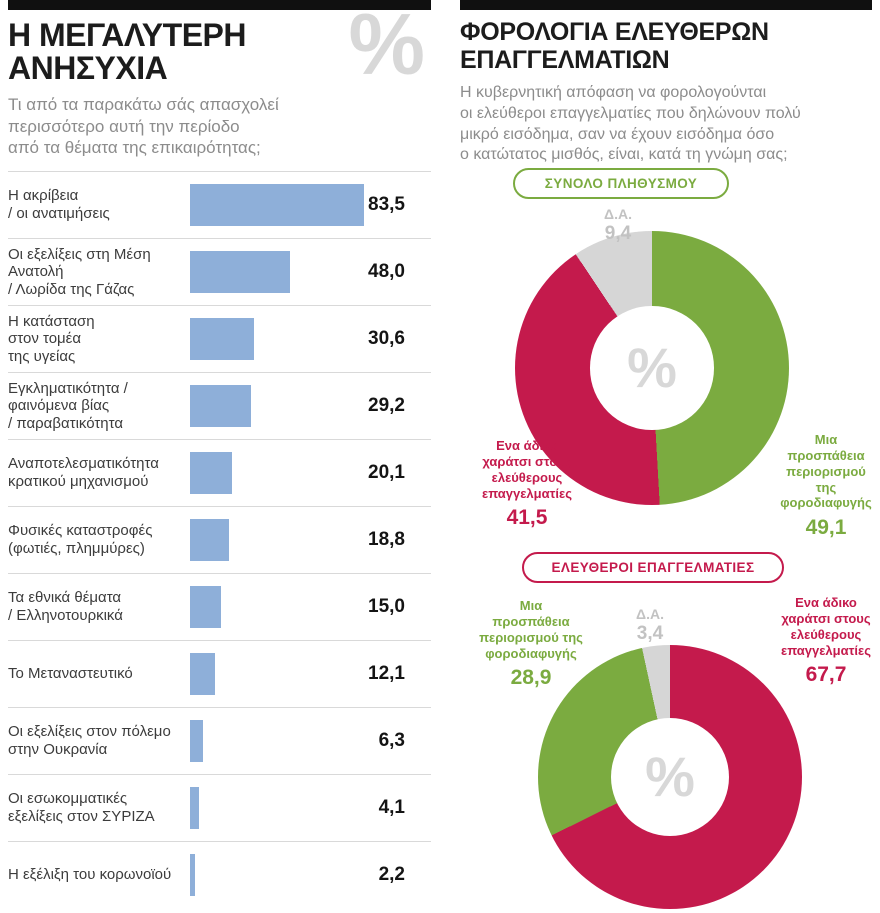 The width and height of the screenshot is (880, 913). What do you see at coordinates (70, 674) in the screenshot?
I see `bar-label: Το Μεταναστευτικό` at bounding box center [70, 674].